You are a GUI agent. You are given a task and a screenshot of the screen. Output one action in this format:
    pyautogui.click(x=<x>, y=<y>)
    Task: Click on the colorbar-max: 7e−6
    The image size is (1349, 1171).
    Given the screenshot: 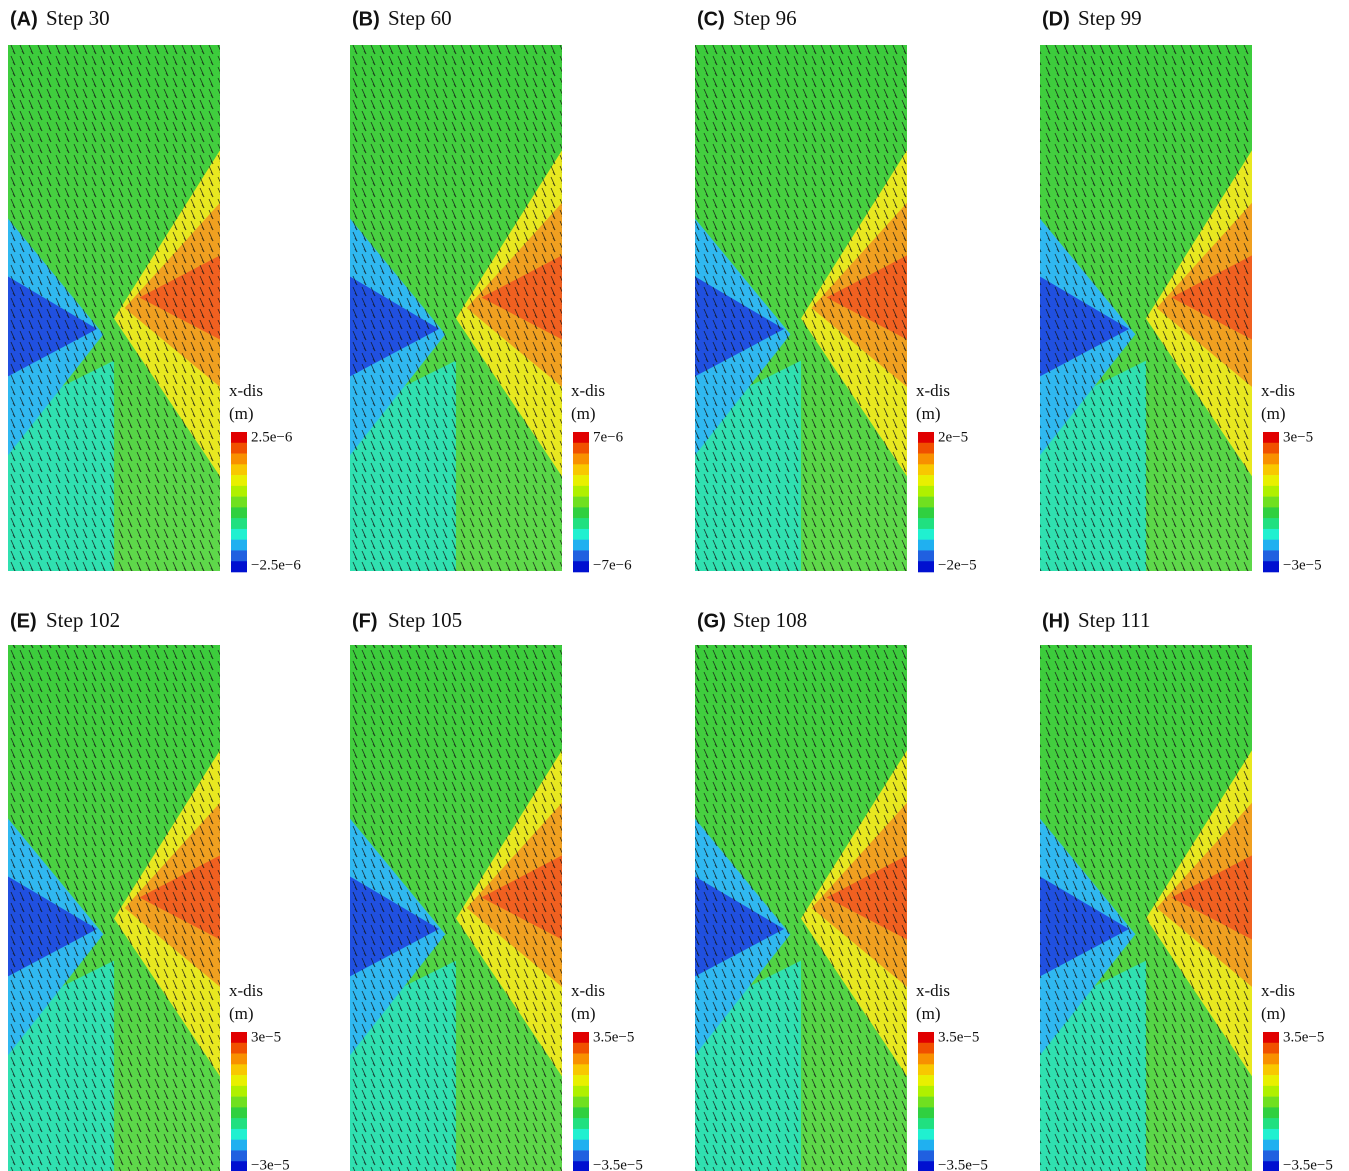 What is the action you would take?
    pyautogui.click(x=608, y=437)
    